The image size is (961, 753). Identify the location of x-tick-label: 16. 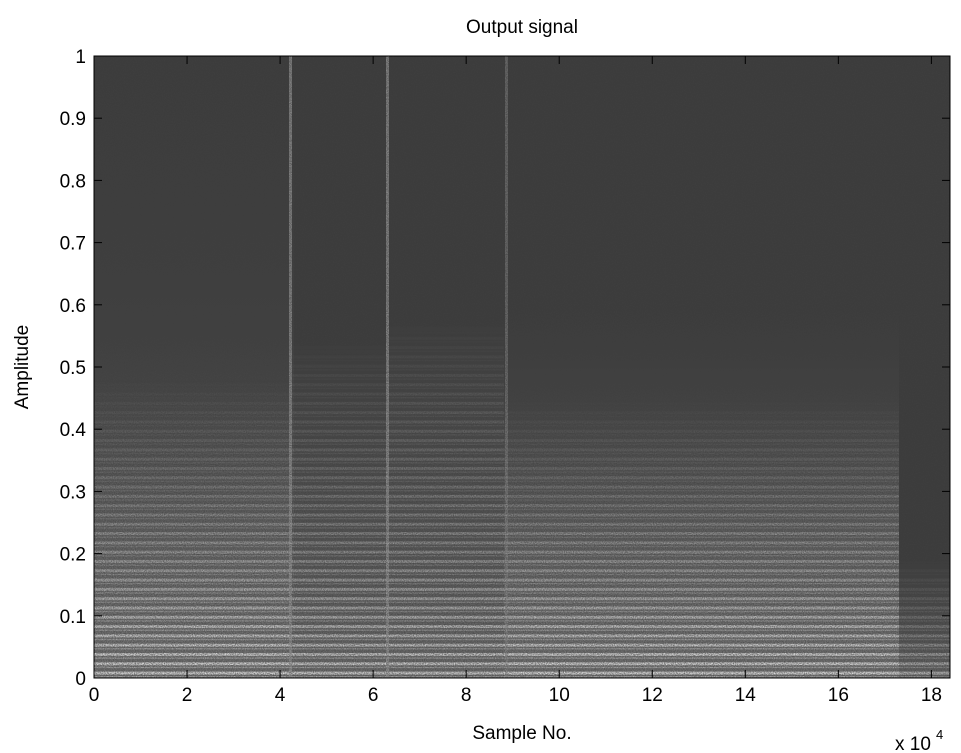
(838, 695).